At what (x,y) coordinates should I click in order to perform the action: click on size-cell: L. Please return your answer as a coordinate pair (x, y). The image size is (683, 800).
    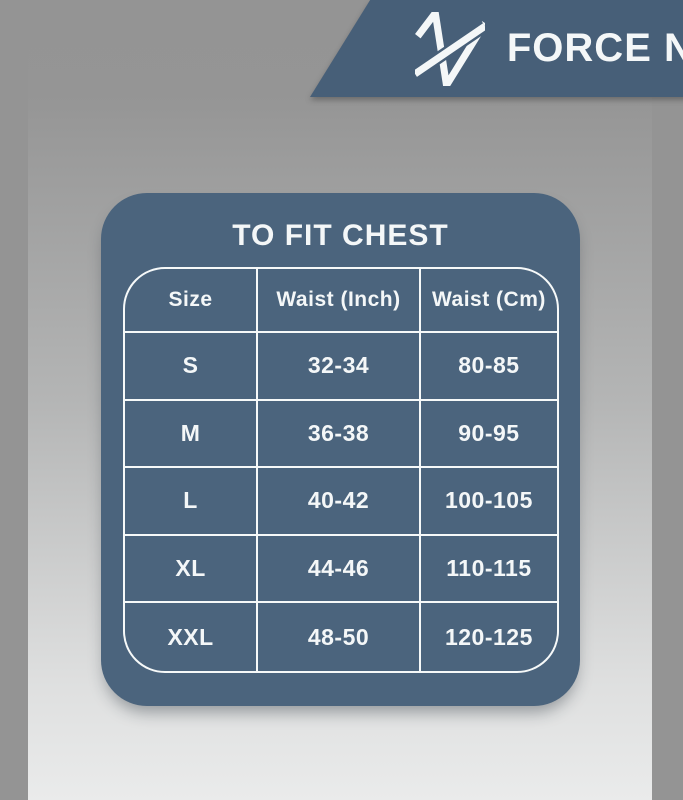
    Looking at the image, I should click on (192, 502).